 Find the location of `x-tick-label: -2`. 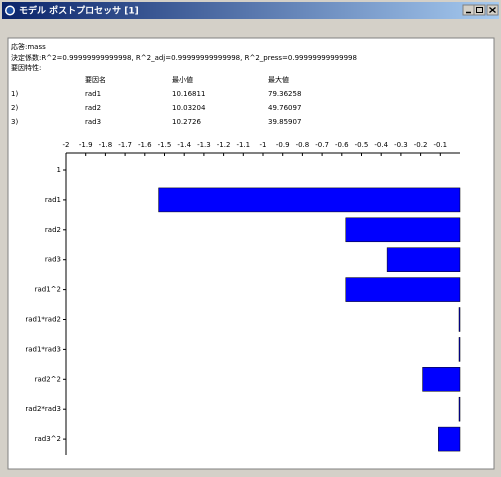

x-tick-label: -2 is located at coordinates (66, 145).